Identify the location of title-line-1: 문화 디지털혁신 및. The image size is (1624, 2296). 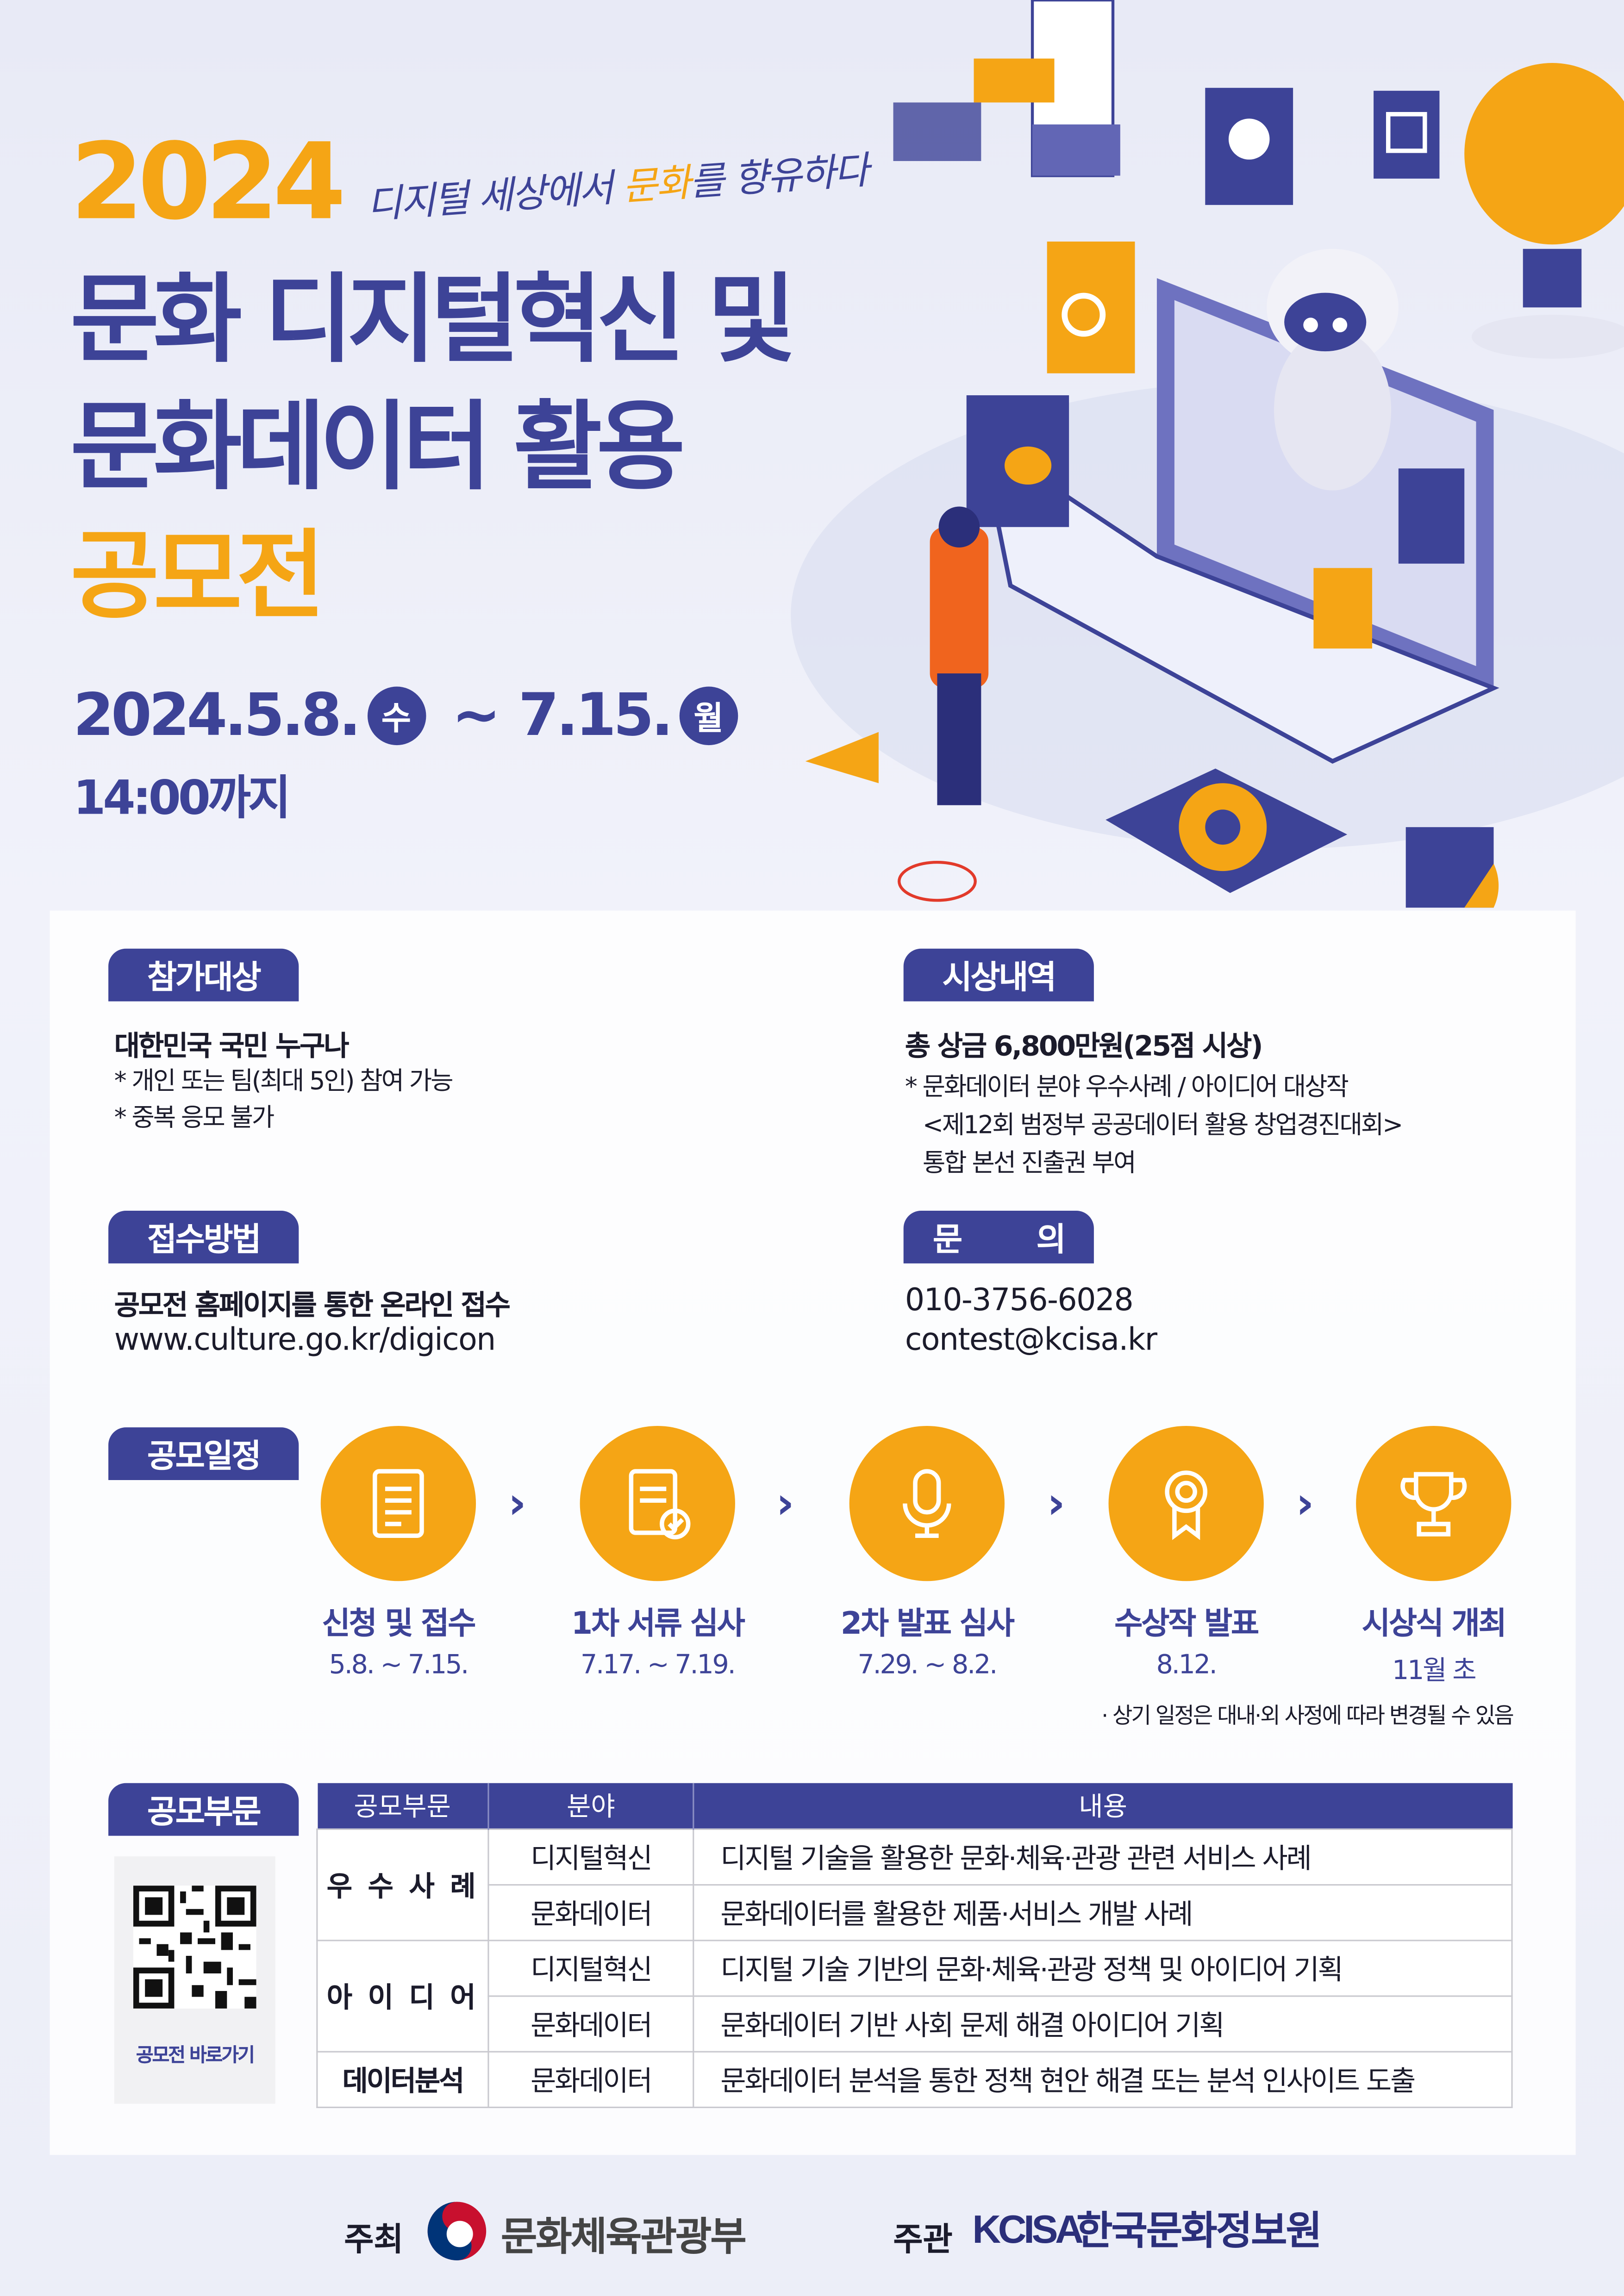
(433, 319).